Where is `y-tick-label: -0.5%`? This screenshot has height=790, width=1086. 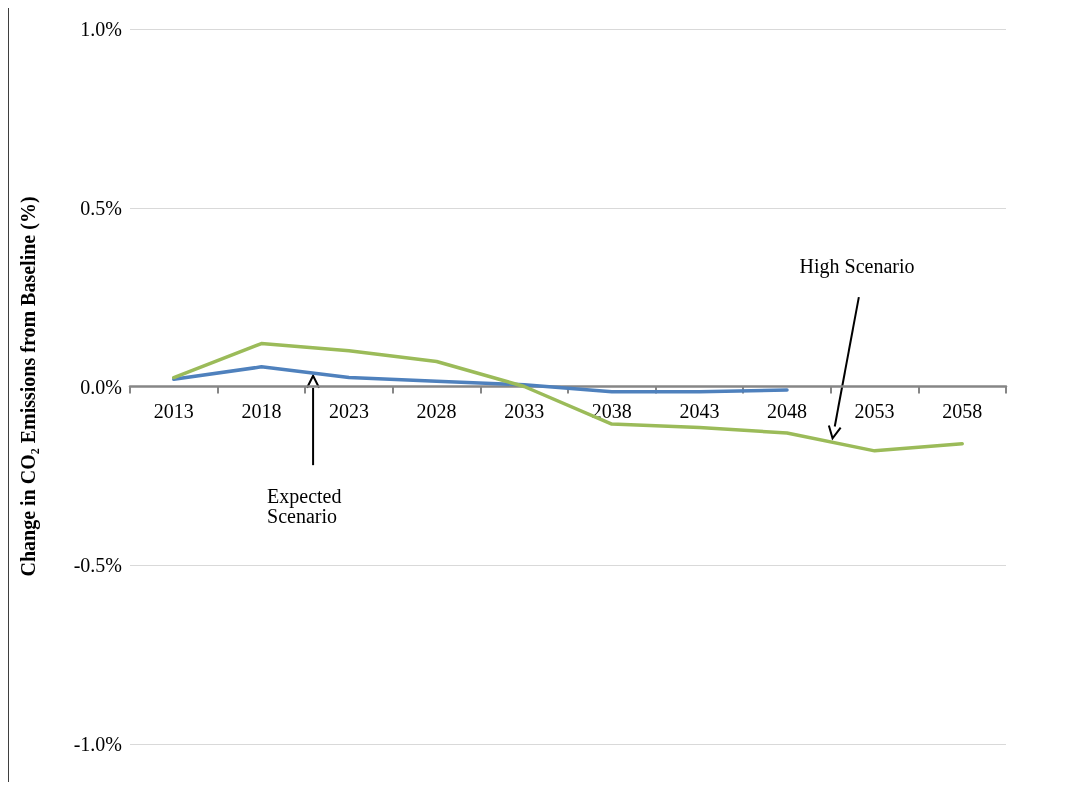
y-tick-label: -0.5% is located at coordinates (97, 565).